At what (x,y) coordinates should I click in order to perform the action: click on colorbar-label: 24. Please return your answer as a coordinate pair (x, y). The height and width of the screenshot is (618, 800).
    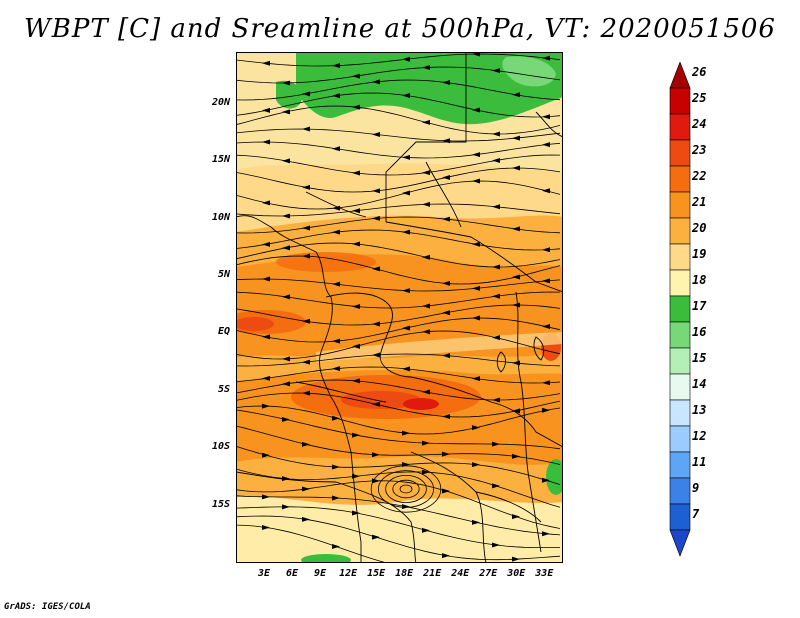
    Looking at the image, I should click on (699, 124).